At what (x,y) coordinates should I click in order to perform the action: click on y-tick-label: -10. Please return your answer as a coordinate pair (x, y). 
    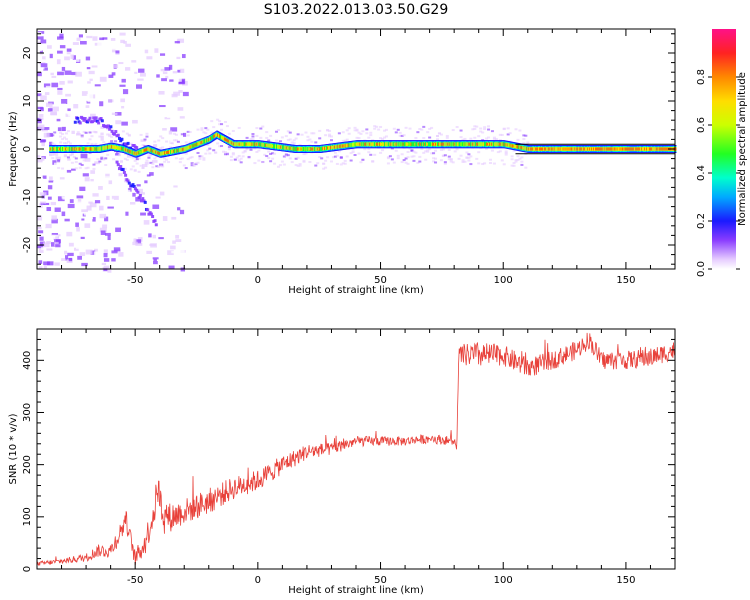
    Looking at the image, I should click on (27, 197).